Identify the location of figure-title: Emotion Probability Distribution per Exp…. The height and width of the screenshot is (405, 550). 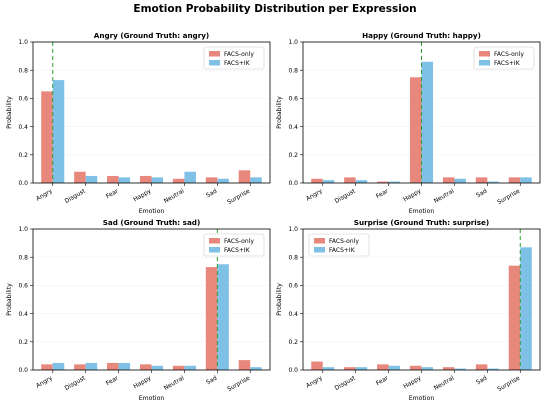
(275, 9).